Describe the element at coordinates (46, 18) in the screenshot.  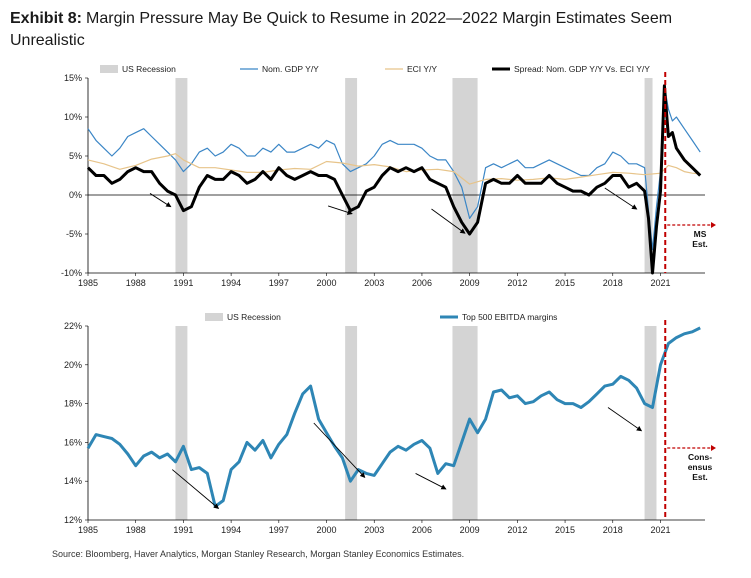
I see `exhibit-label: Exhibit 8:` at that location.